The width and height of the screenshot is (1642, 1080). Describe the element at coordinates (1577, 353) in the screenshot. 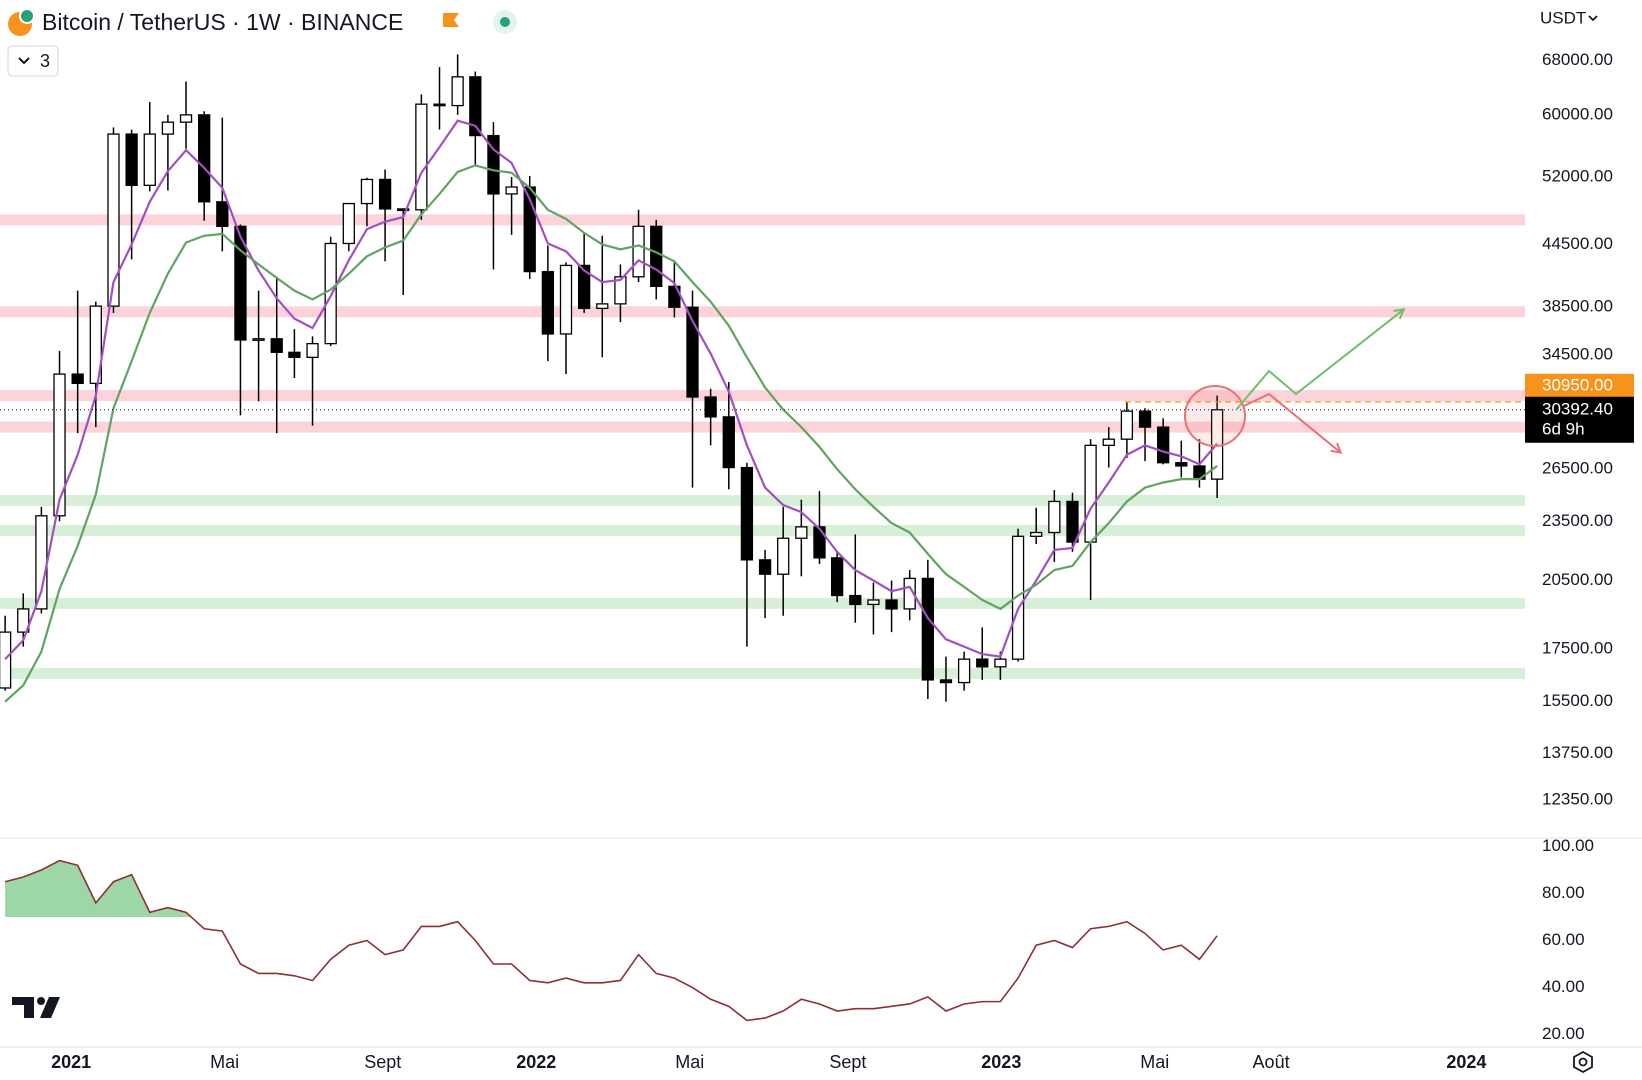

I see `y-tick-label: 34500.00` at that location.